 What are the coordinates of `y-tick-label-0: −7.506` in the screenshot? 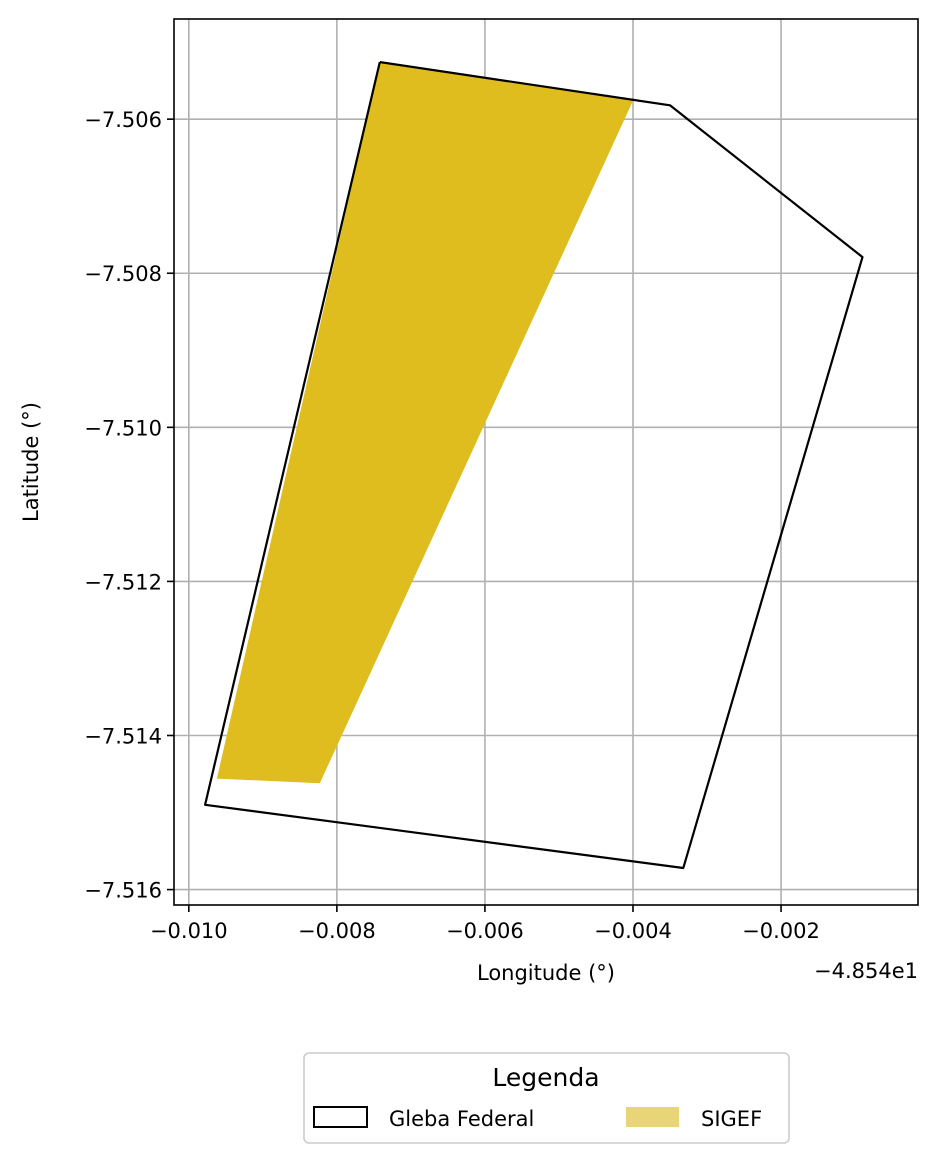 It's located at (123, 120).